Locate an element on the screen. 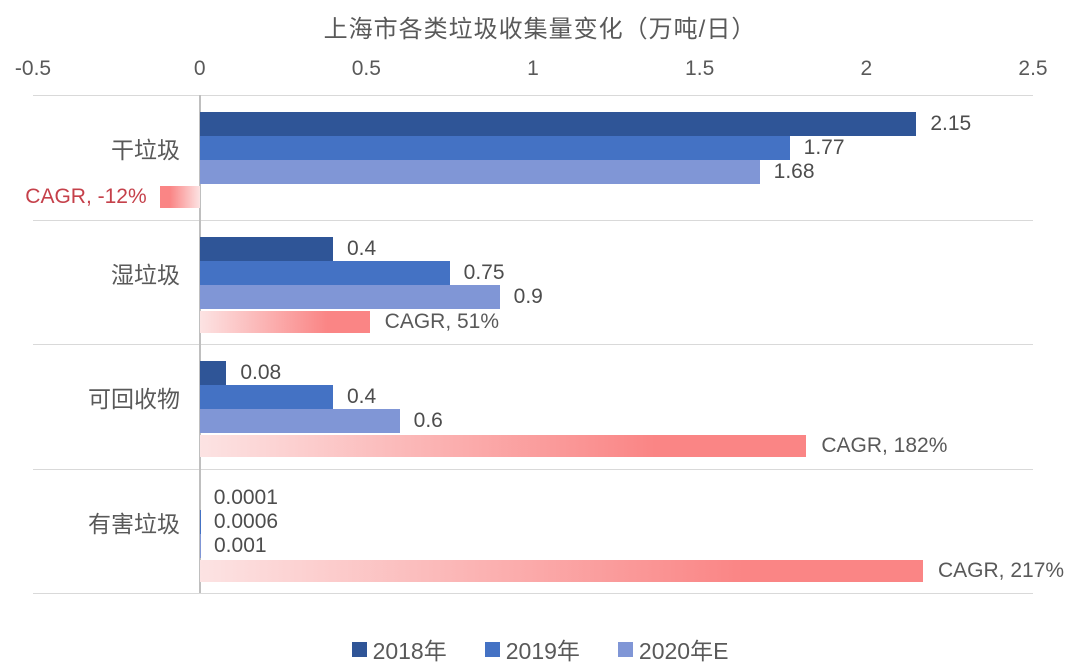 This screenshot has width=1080, height=667. cagr-label: CAGR, 182% is located at coordinates (884, 445).